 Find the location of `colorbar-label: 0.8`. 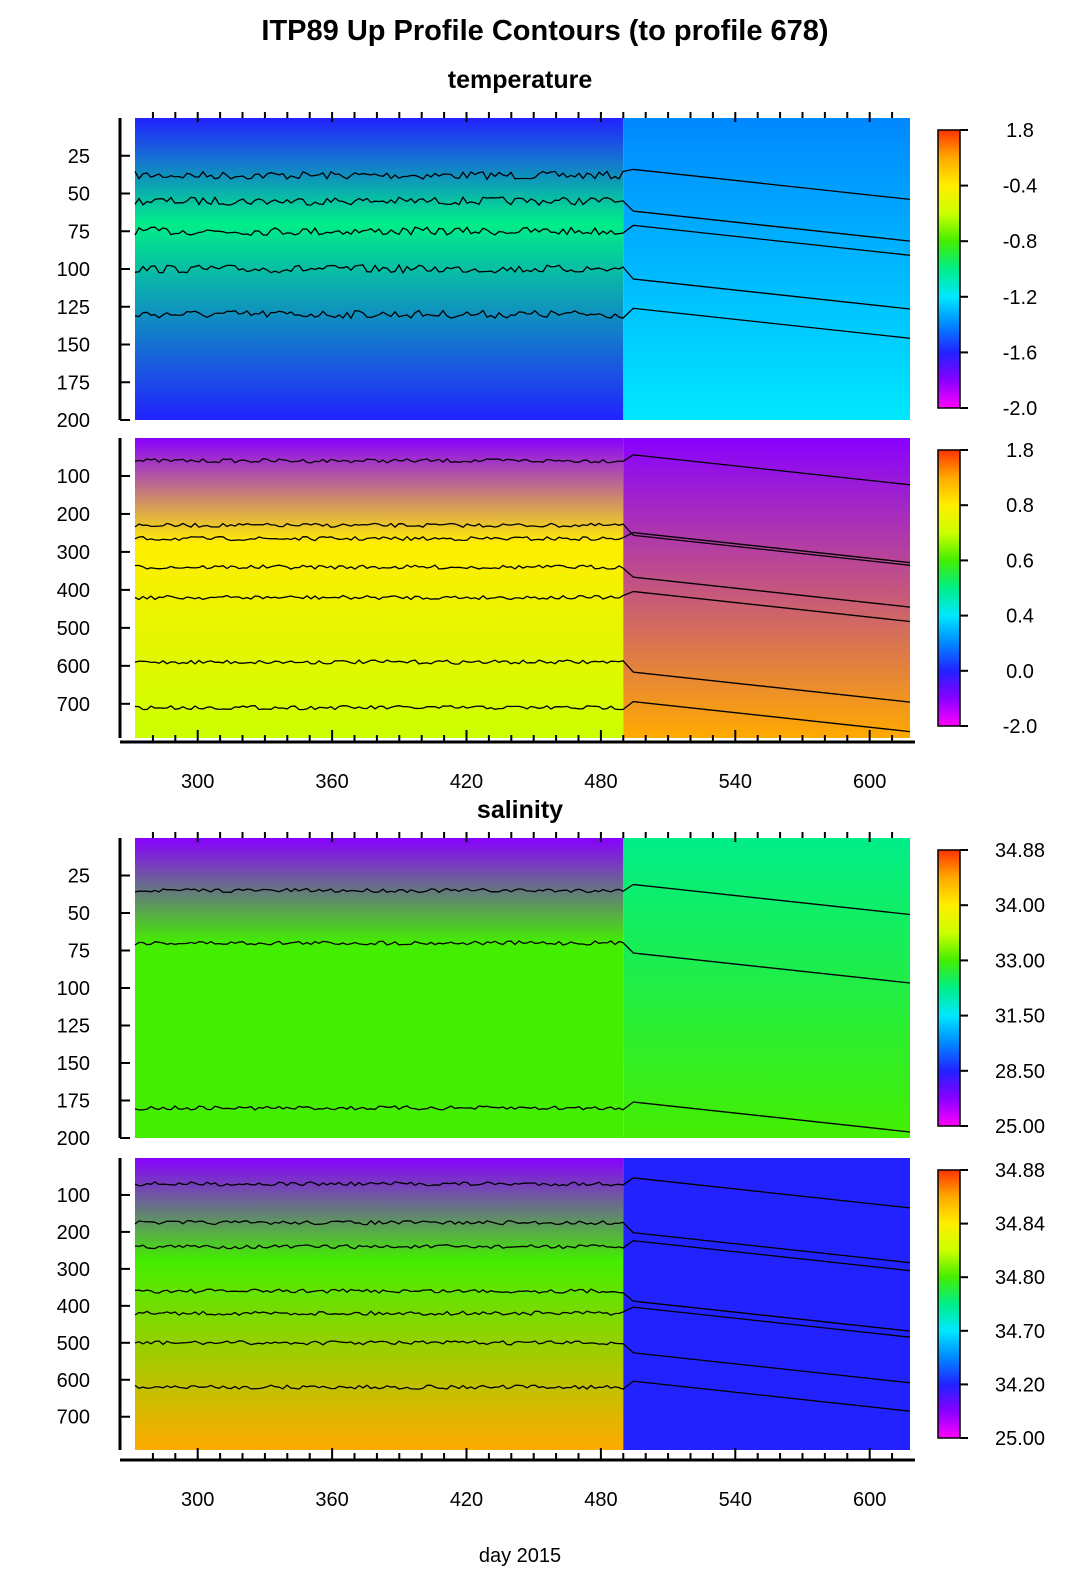

colorbar-label: 0.8 is located at coordinates (1020, 506).